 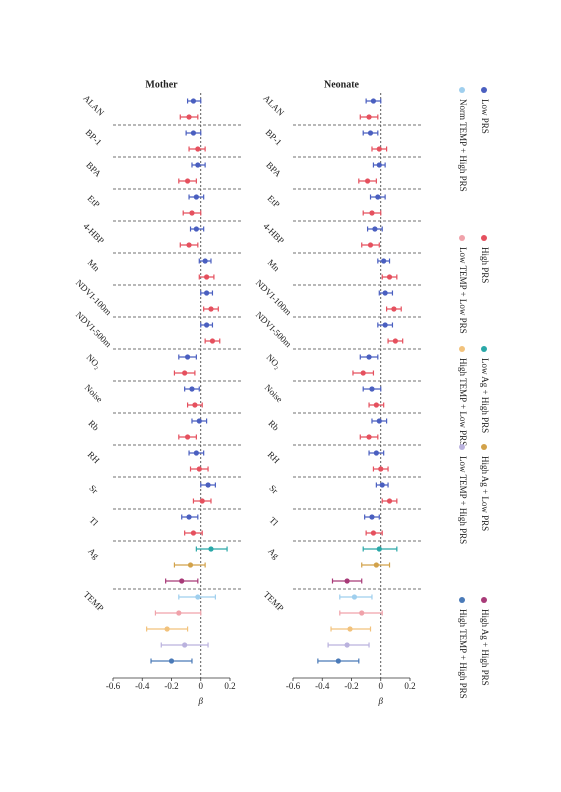 I want to click on group-label: NO₂, so click(x=93, y=361).